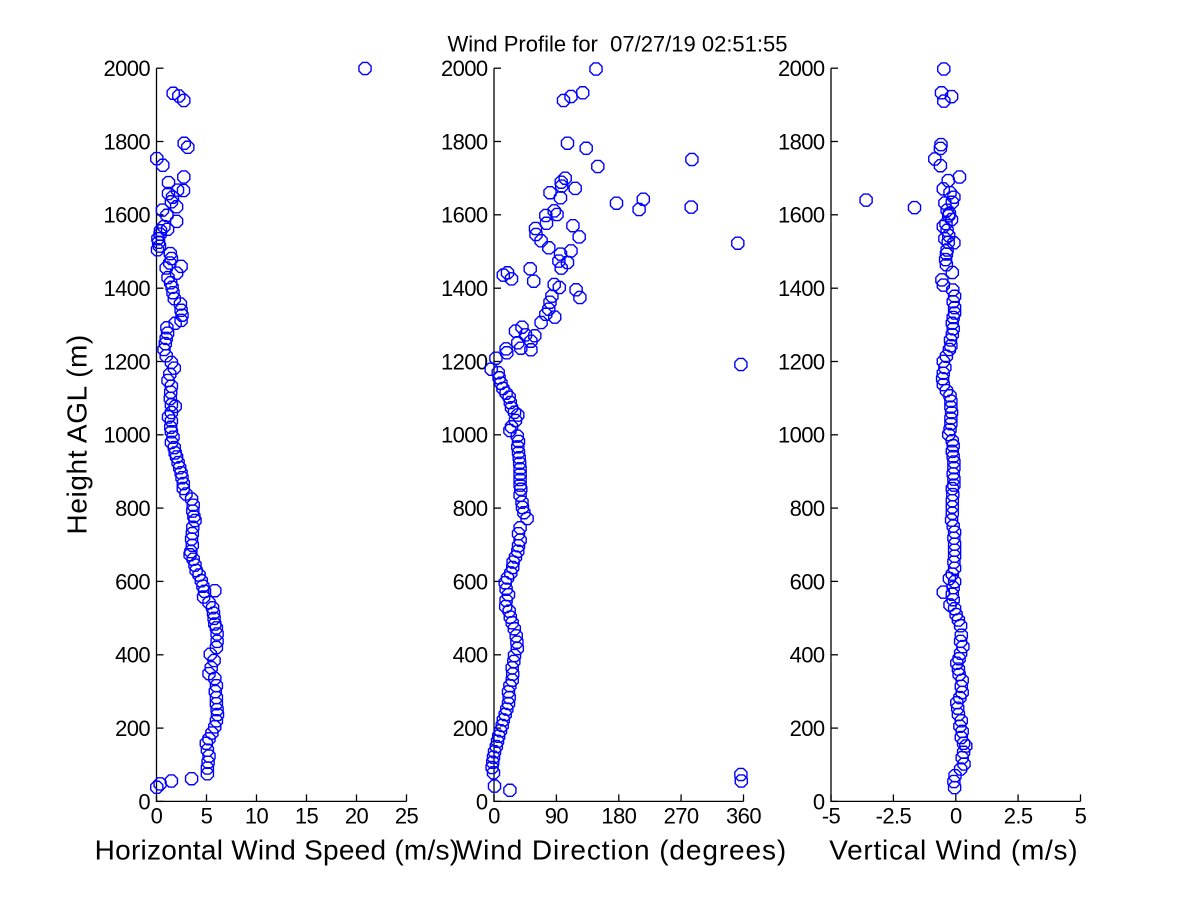 This screenshot has width=1200, height=900. I want to click on svg-text:Wind Profile for 07/27/19 02:: Wind Profile for 07/27/19 02:51:55, so click(618, 44).